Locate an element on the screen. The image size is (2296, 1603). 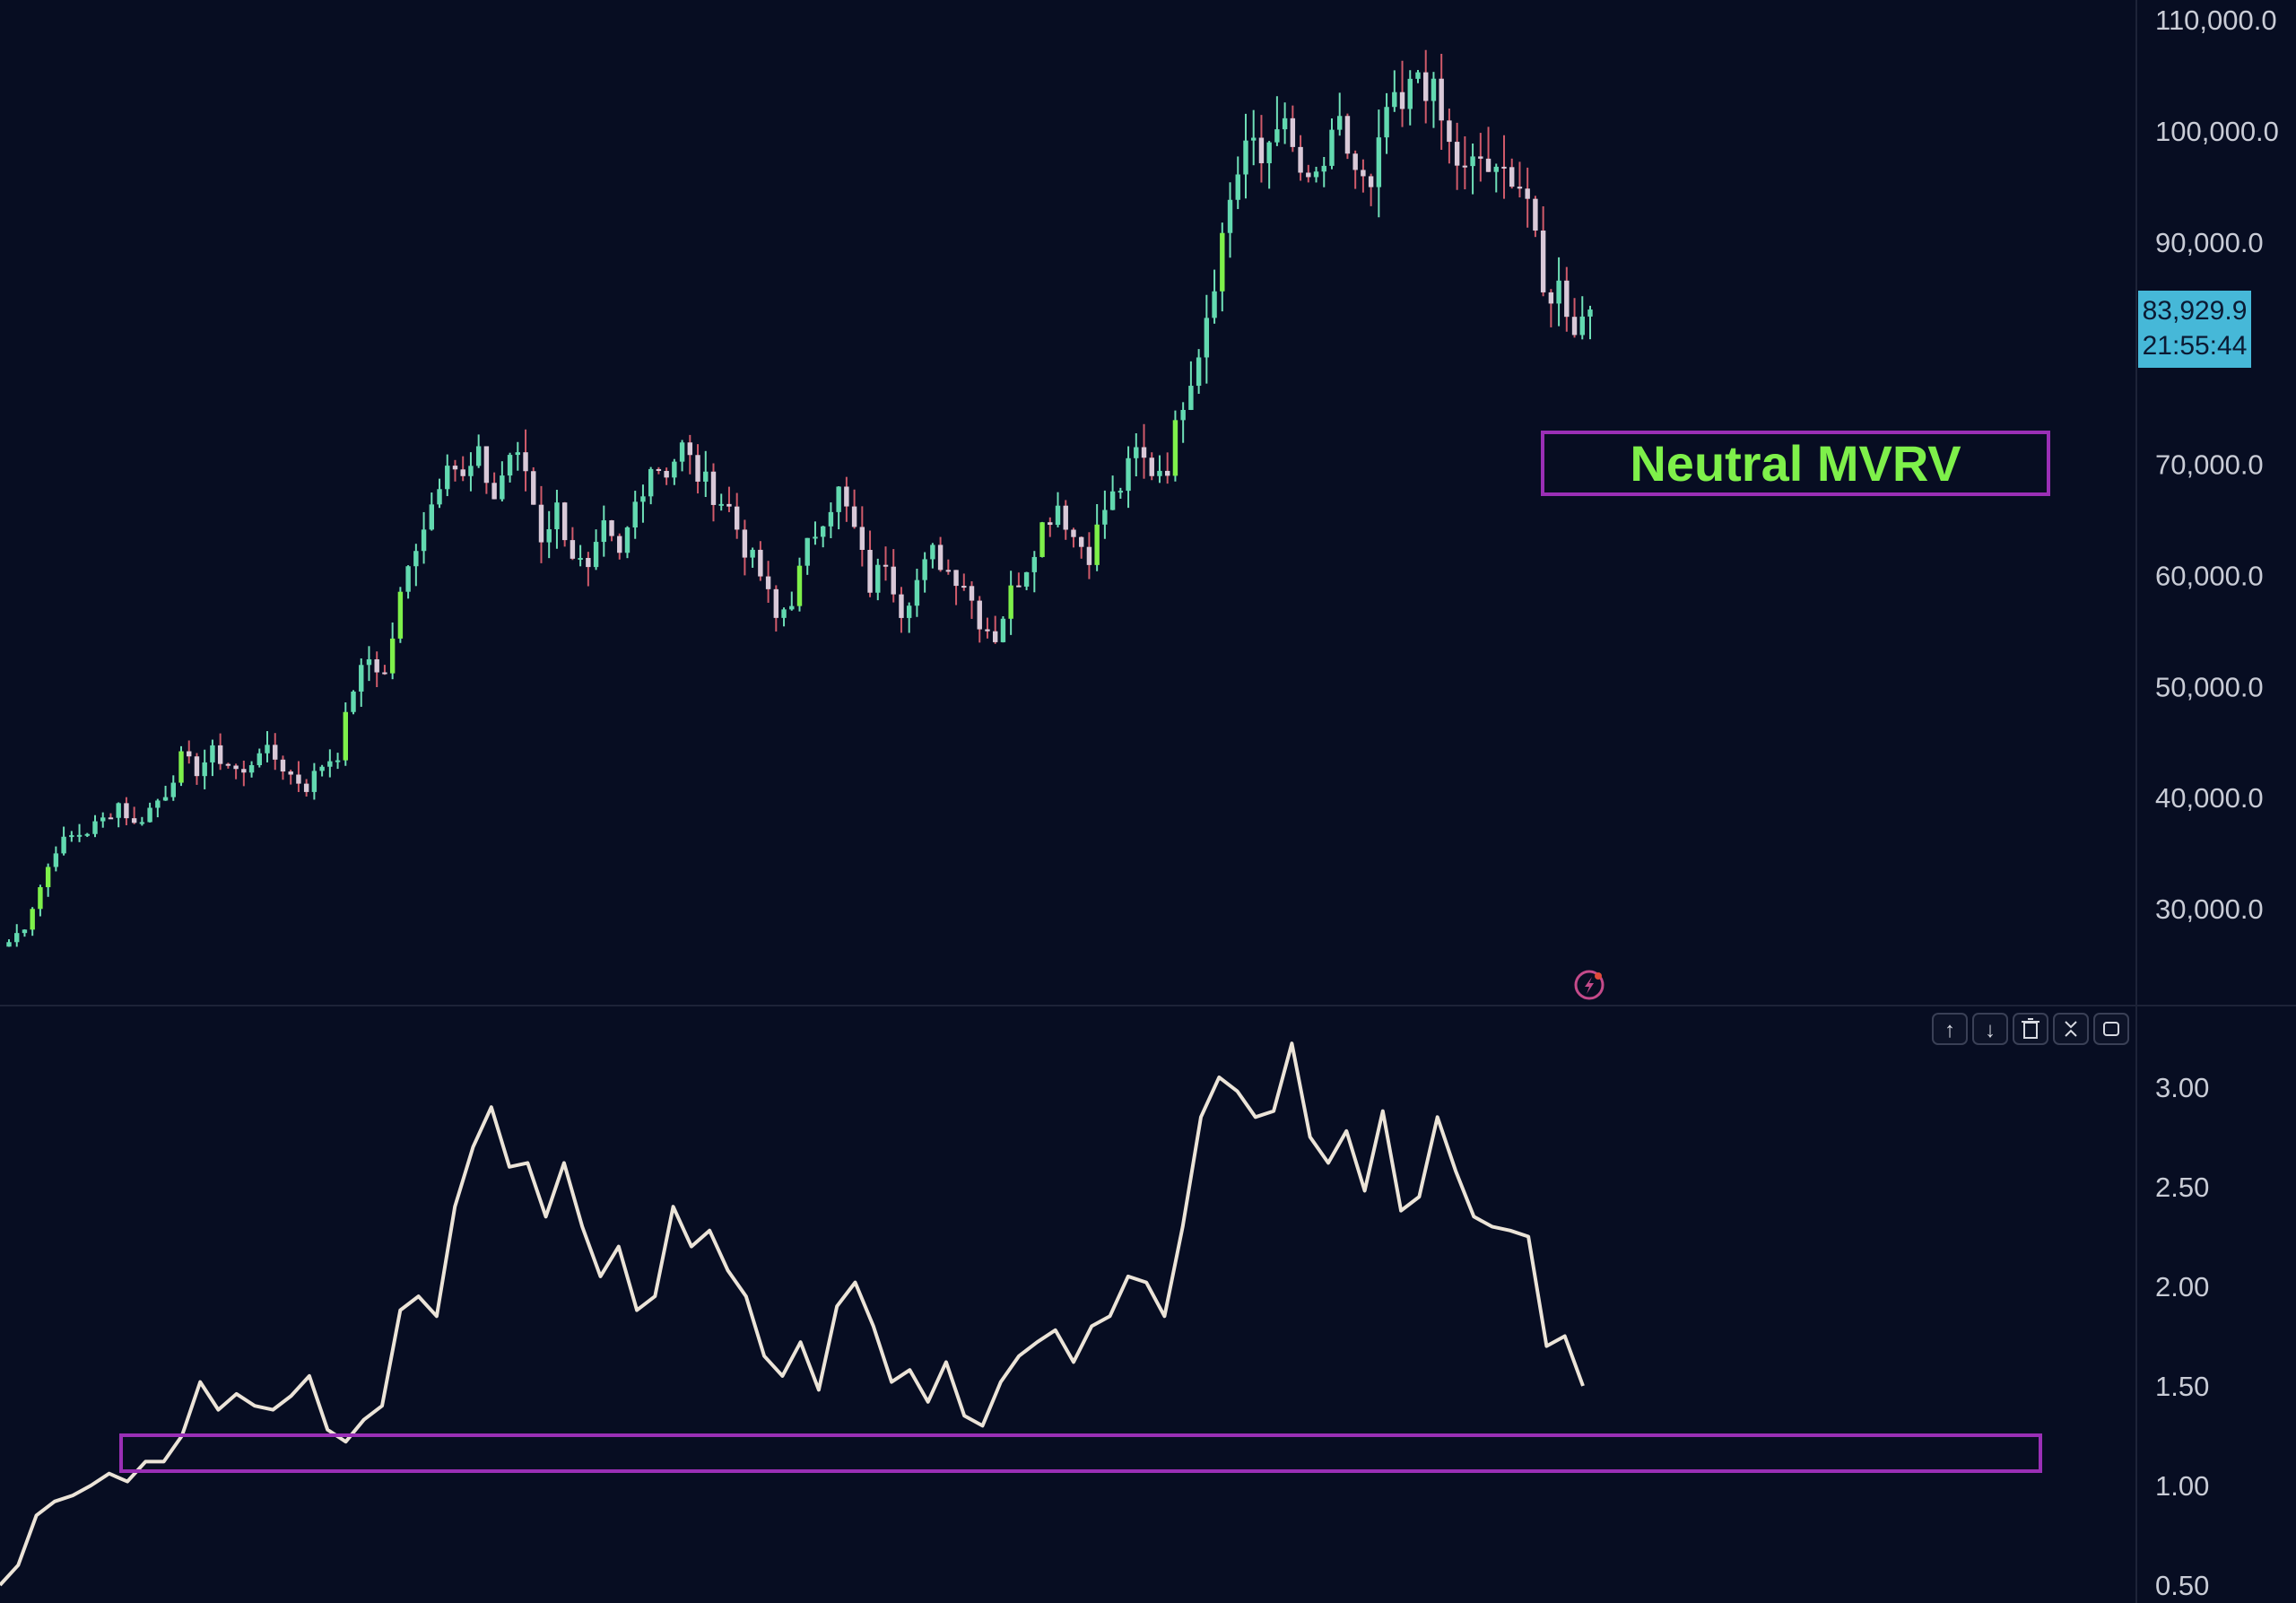
move-up-button: ↑ is located at coordinates (1950, 1029).